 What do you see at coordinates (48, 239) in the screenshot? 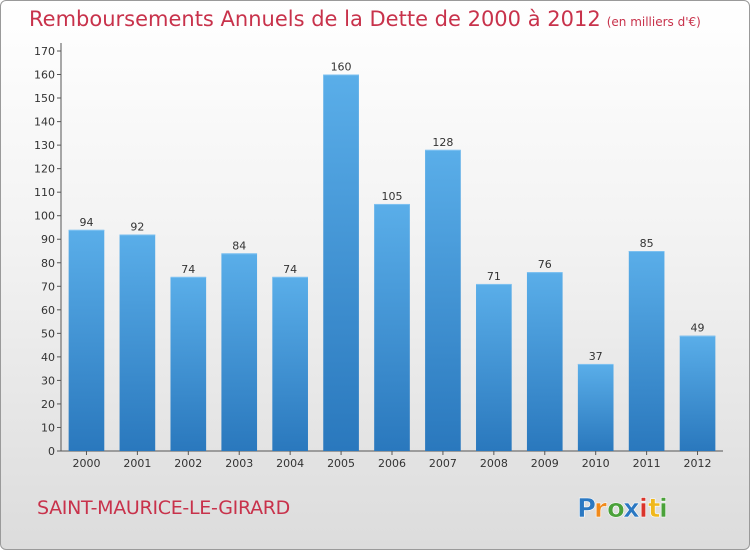
I see `y-tick-label: 90` at bounding box center [48, 239].